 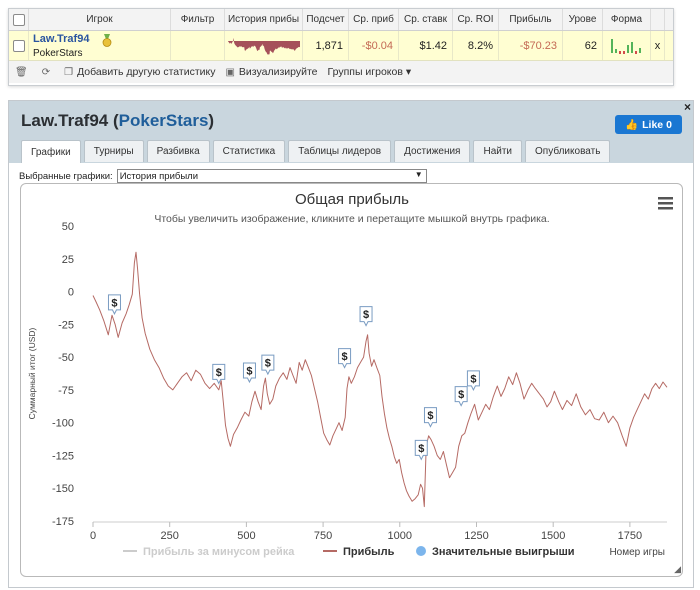 What do you see at coordinates (113, 151) in the screenshot?
I see `tab-tournaments: Турниры` at bounding box center [113, 151].